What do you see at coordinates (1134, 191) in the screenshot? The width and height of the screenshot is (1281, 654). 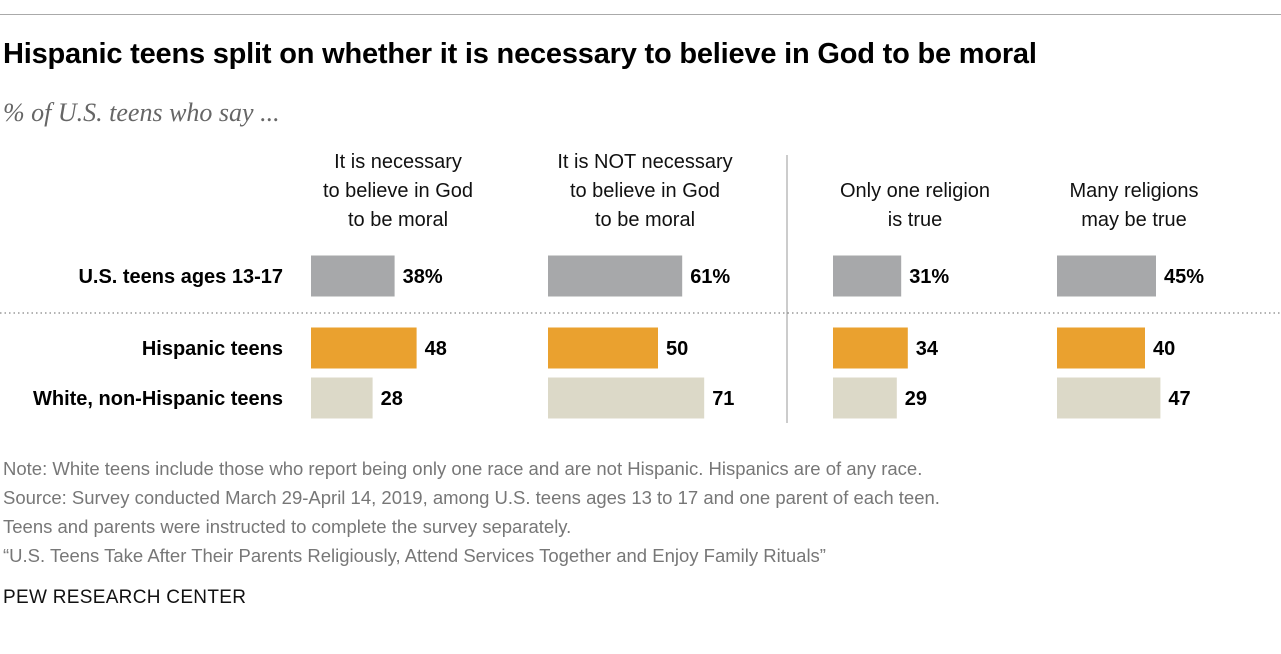 I see `column-header: Many religions` at bounding box center [1134, 191].